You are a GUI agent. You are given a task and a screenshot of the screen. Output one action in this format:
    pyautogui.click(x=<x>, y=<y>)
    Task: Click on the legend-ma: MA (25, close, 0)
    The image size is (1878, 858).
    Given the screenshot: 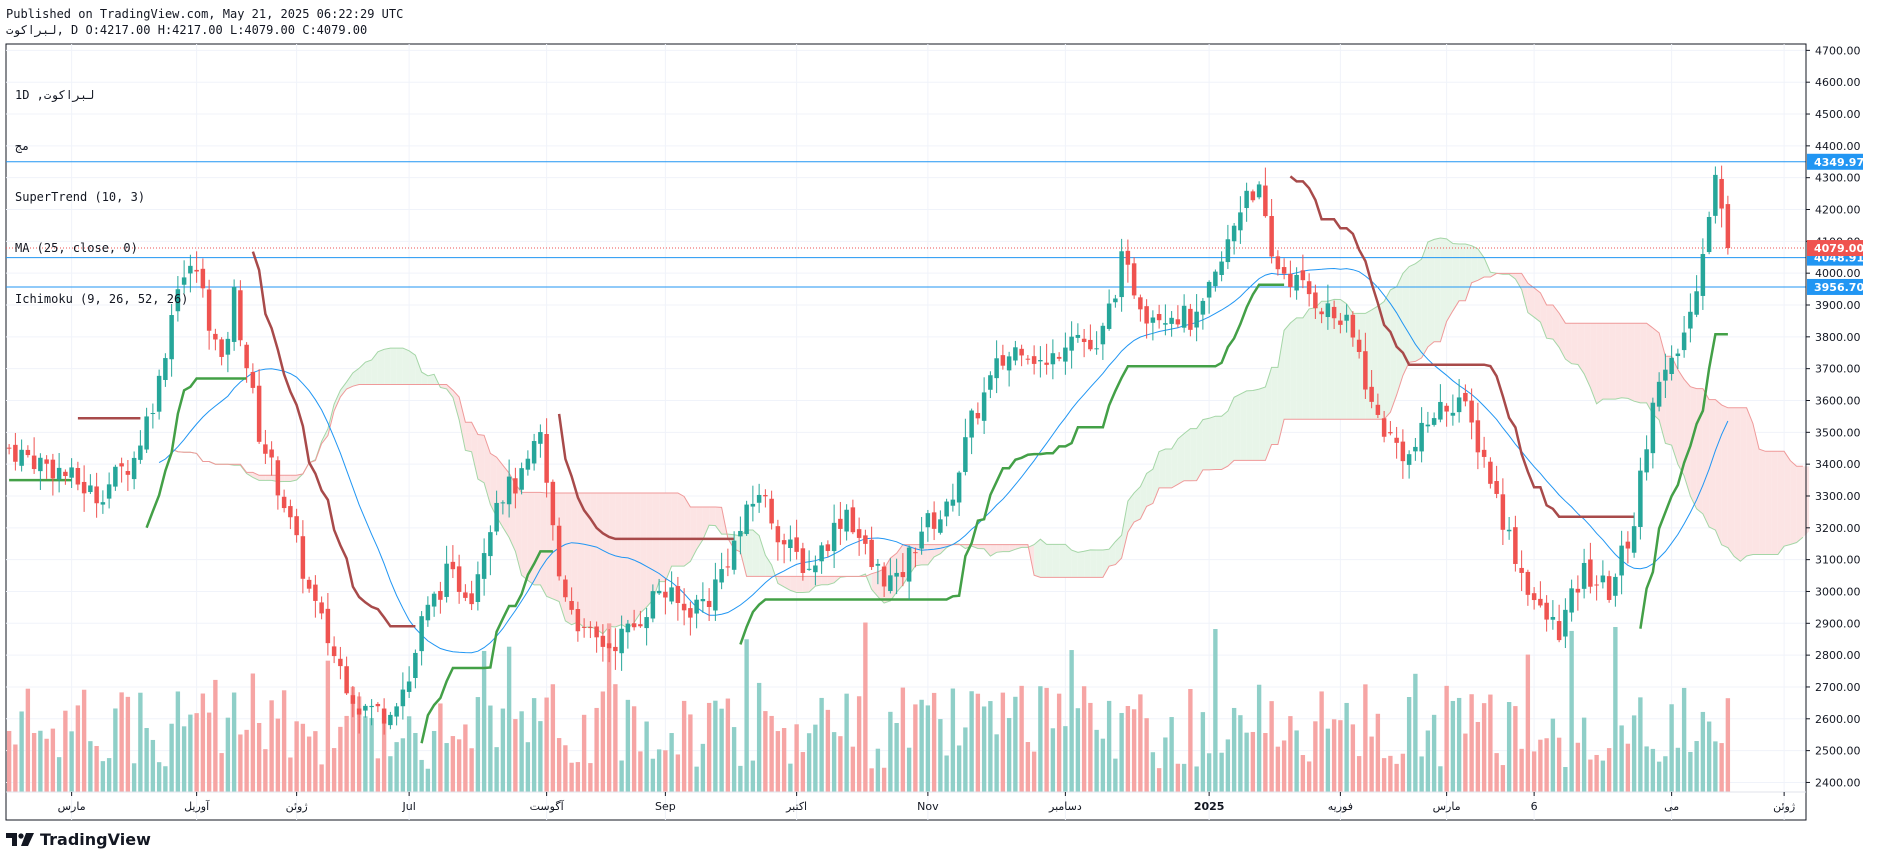 What is the action you would take?
    pyautogui.click(x=76, y=248)
    